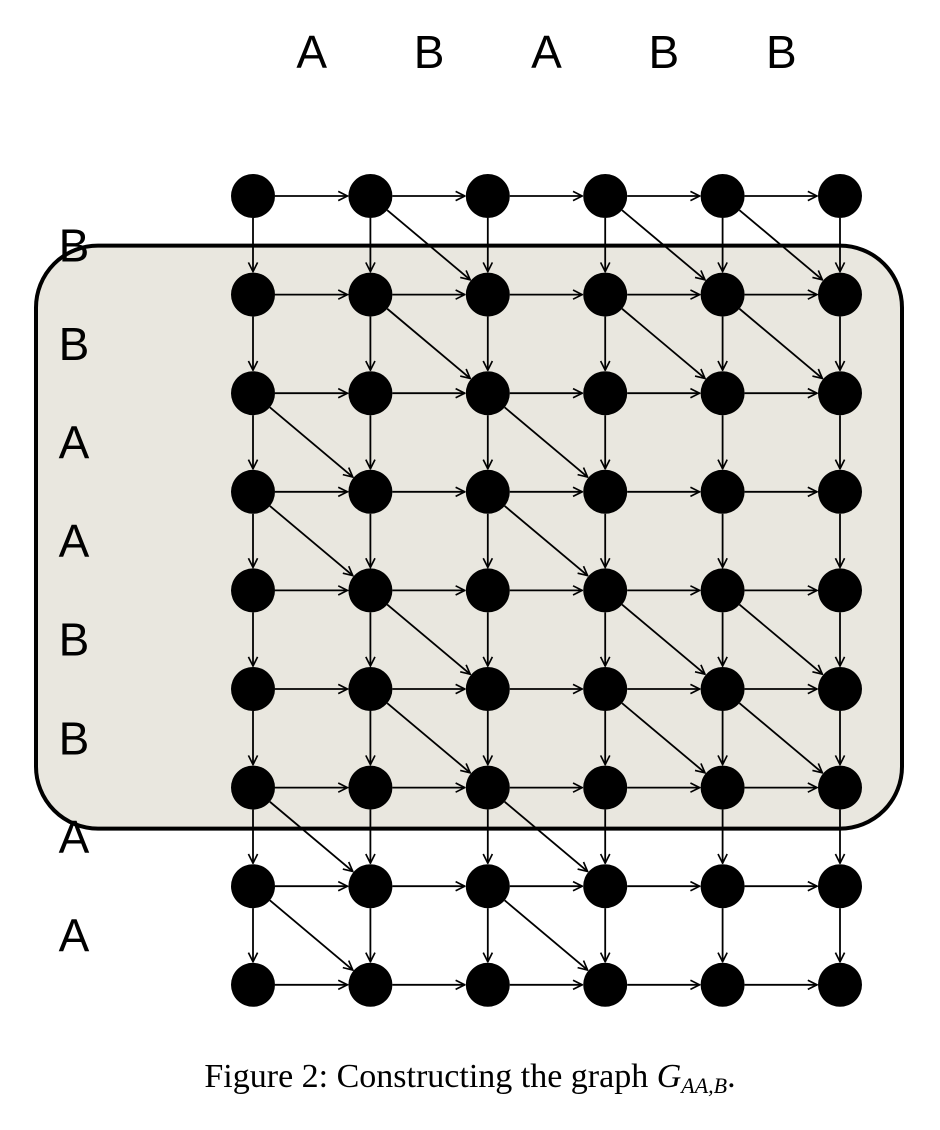 The height and width of the screenshot is (1130, 940). What do you see at coordinates (669, 1076) in the screenshot?
I see `caption-graph-symbol: G` at bounding box center [669, 1076].